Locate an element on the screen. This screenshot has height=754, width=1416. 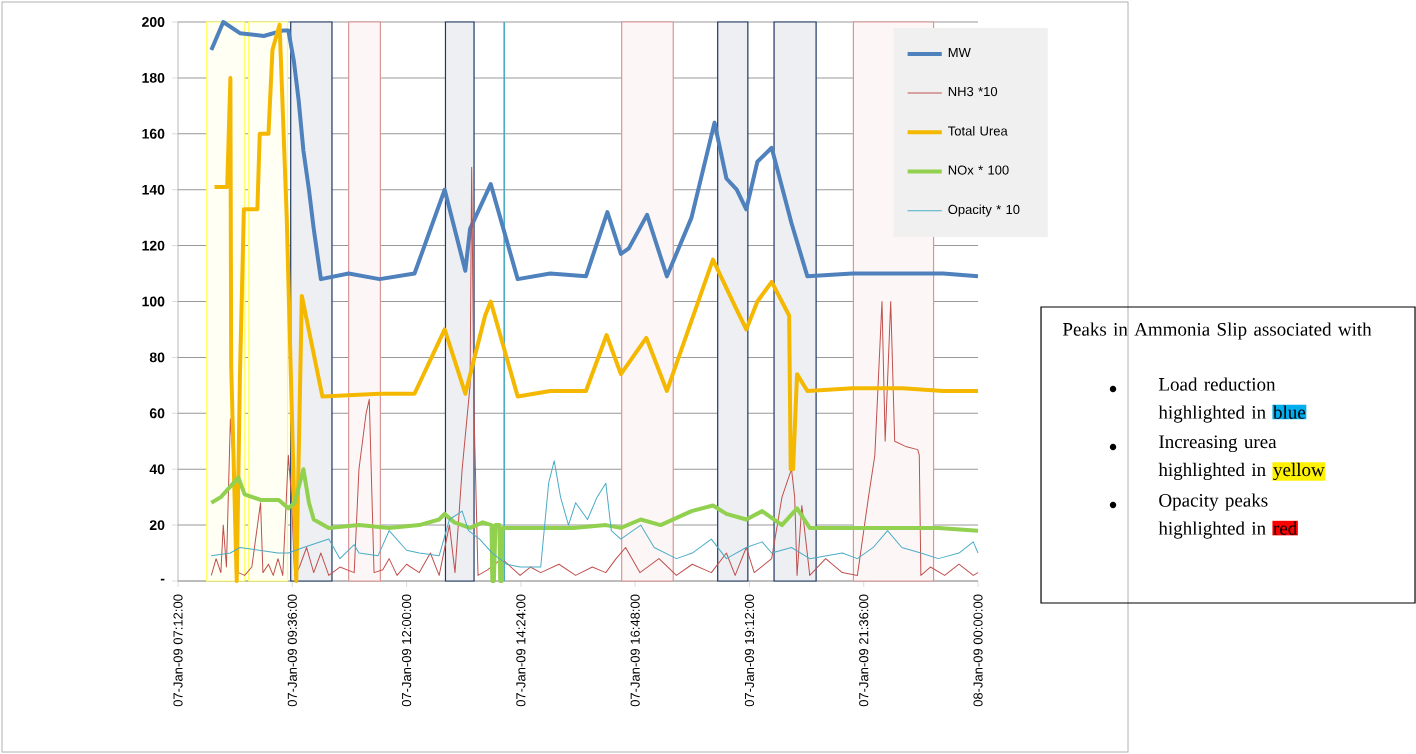
y-tick-label: 100 is located at coordinates (153, 301).